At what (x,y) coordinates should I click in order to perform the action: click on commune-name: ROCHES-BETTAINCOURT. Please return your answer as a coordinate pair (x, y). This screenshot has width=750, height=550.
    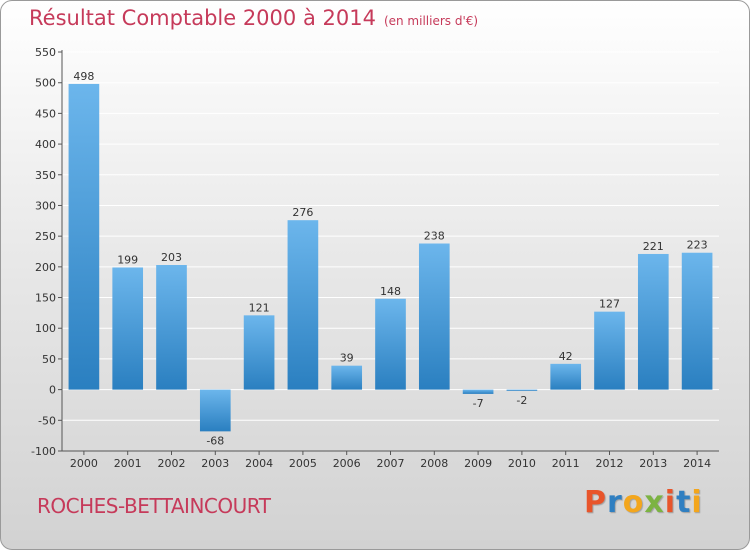
    Looking at the image, I should click on (154, 506).